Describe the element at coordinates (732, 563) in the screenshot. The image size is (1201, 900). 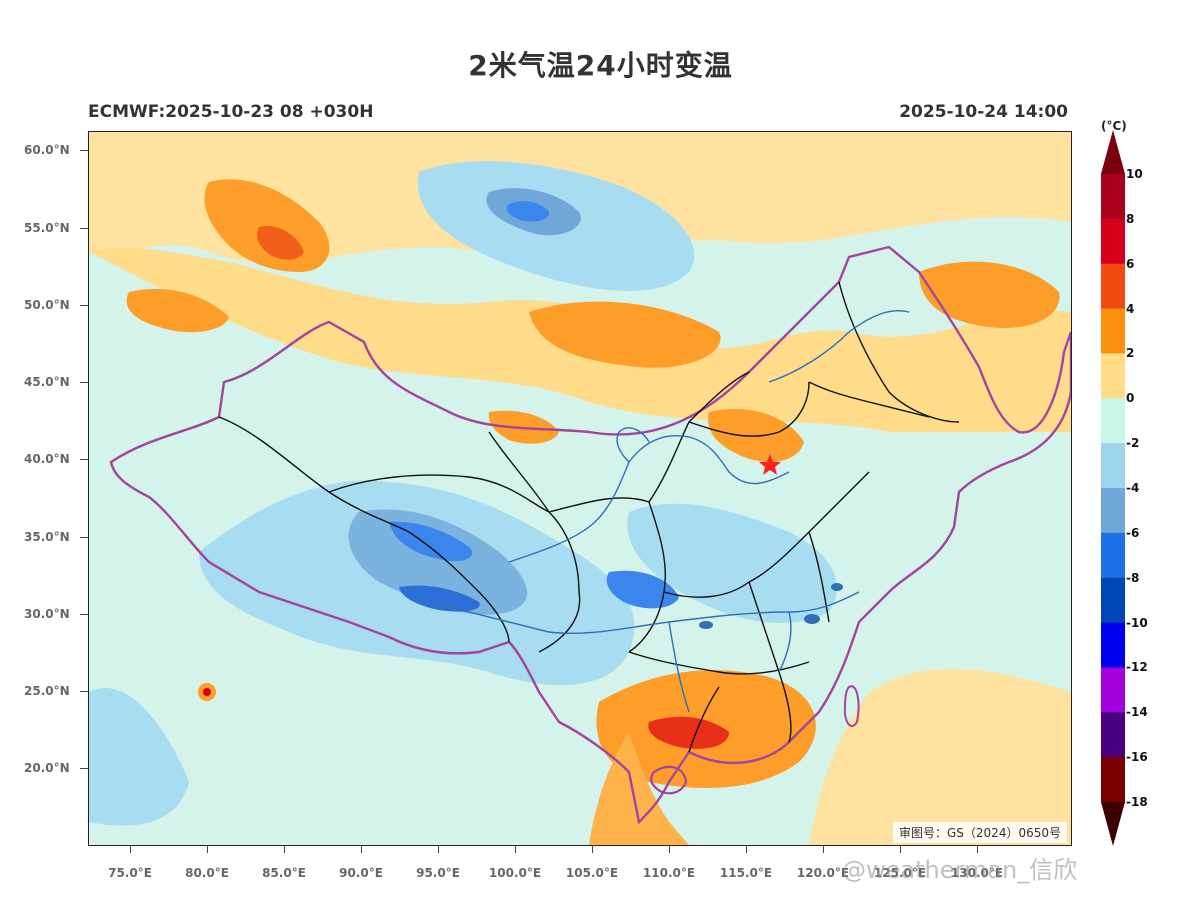
I see `cool-area-central` at that location.